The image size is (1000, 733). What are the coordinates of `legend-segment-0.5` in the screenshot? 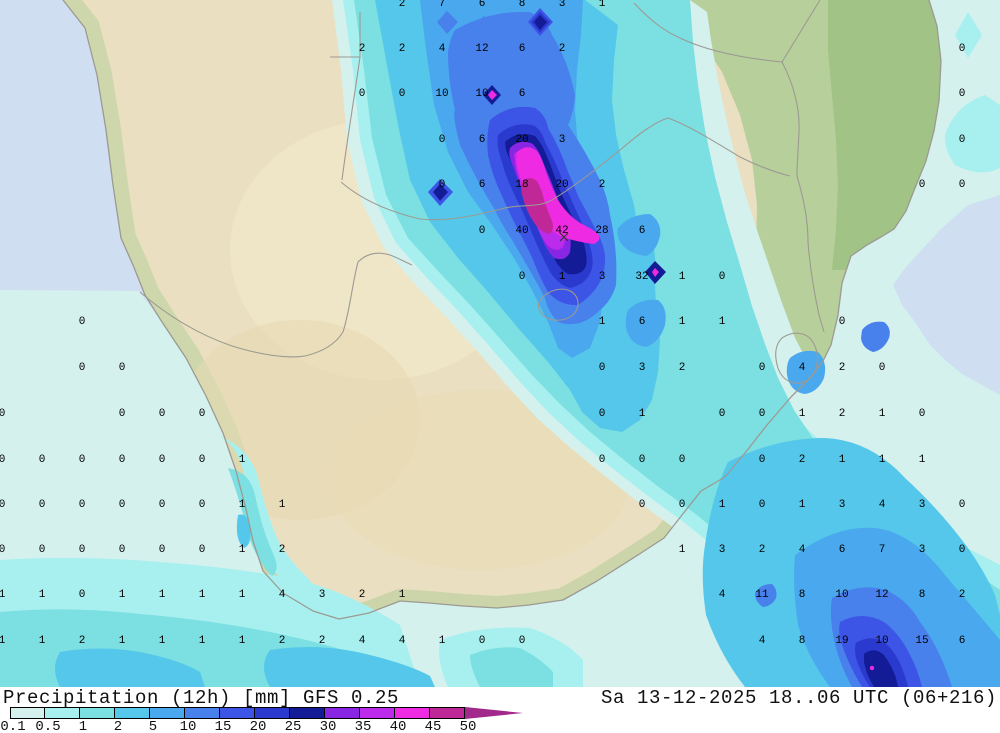 It's located at (62, 713).